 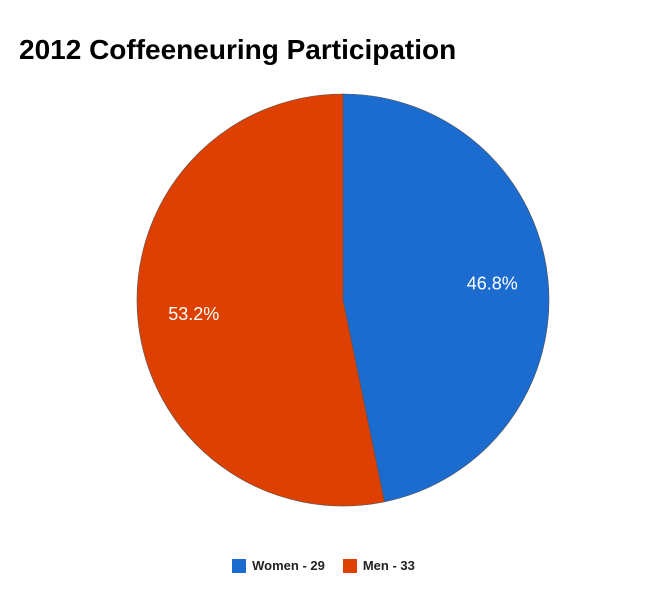 I want to click on legend-swatch-men, so click(x=349, y=565).